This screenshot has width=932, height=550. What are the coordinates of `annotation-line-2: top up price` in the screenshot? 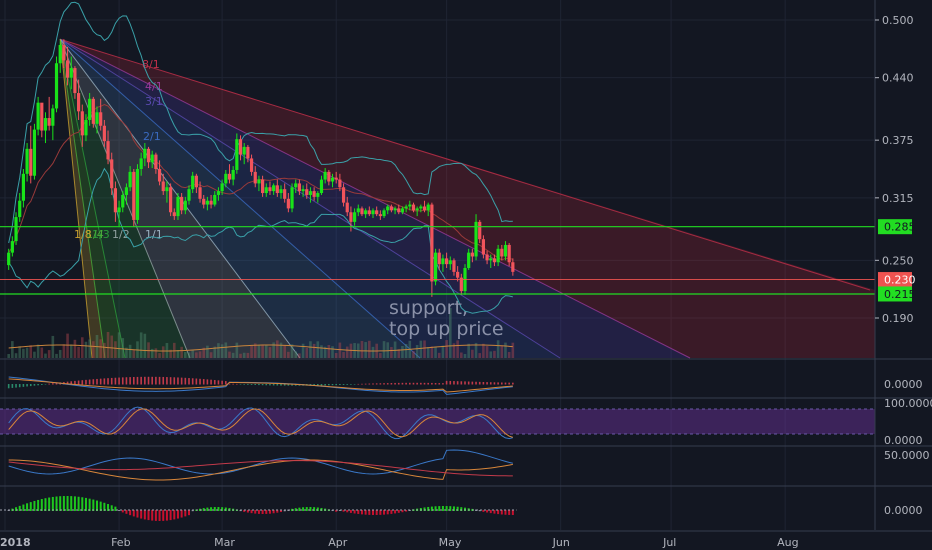 It's located at (446, 329).